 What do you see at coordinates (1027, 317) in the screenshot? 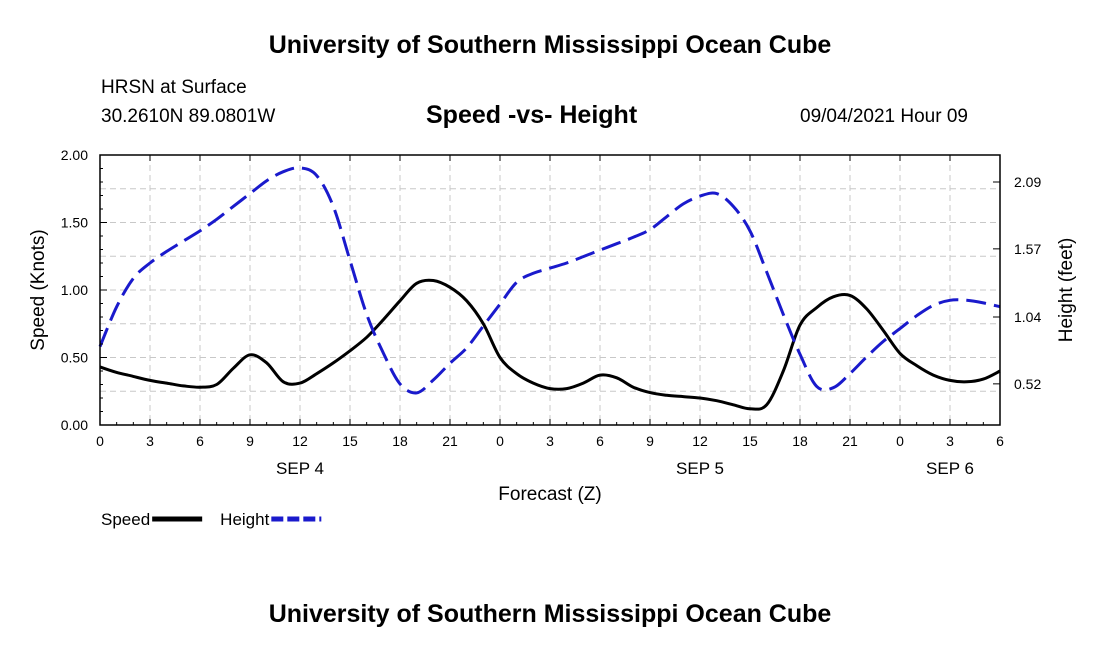
I see `y-right-tick-label: 1.04` at bounding box center [1027, 317].